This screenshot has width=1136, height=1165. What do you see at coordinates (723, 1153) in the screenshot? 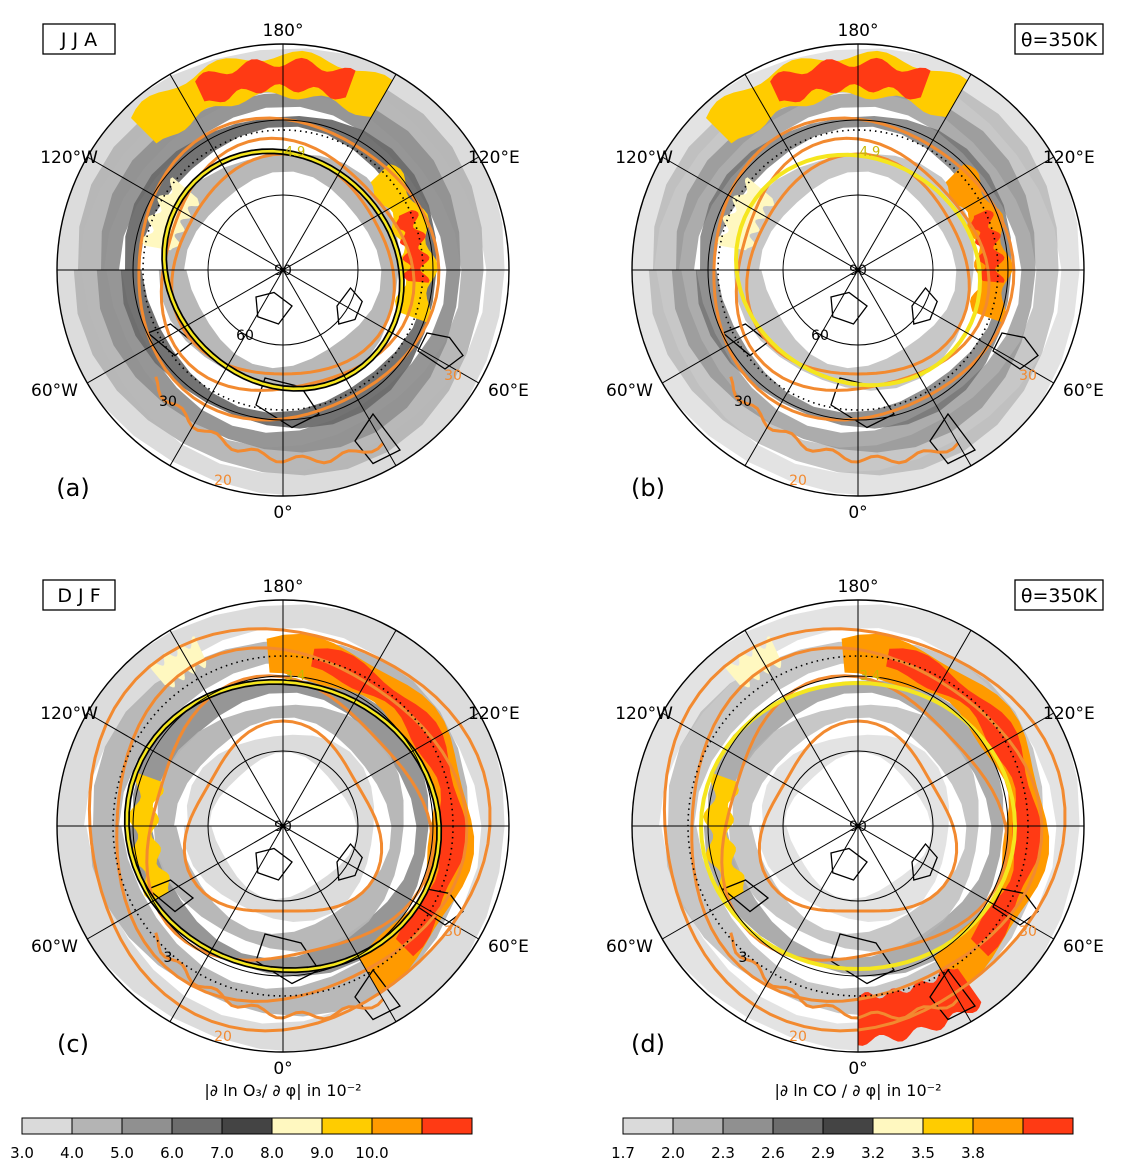
I see `colorbar-tick-label: 2.3` at bounding box center [723, 1153].